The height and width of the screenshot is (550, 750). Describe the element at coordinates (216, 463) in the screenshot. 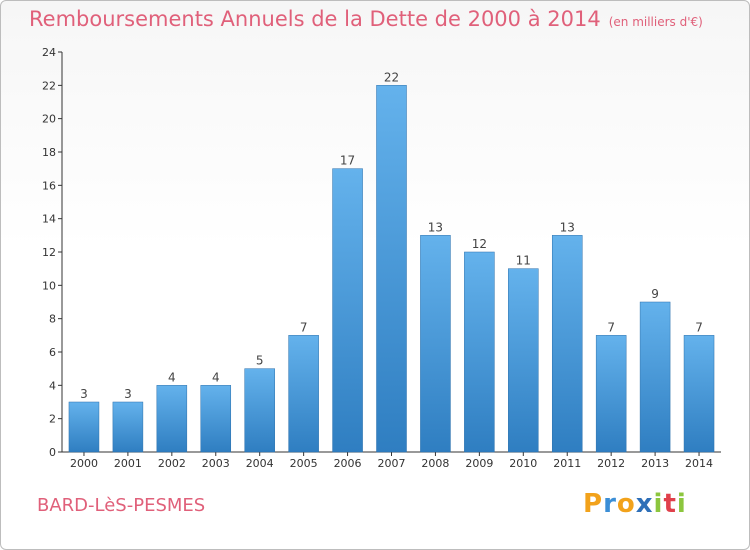

I see `x-tick-label: 2003` at that location.